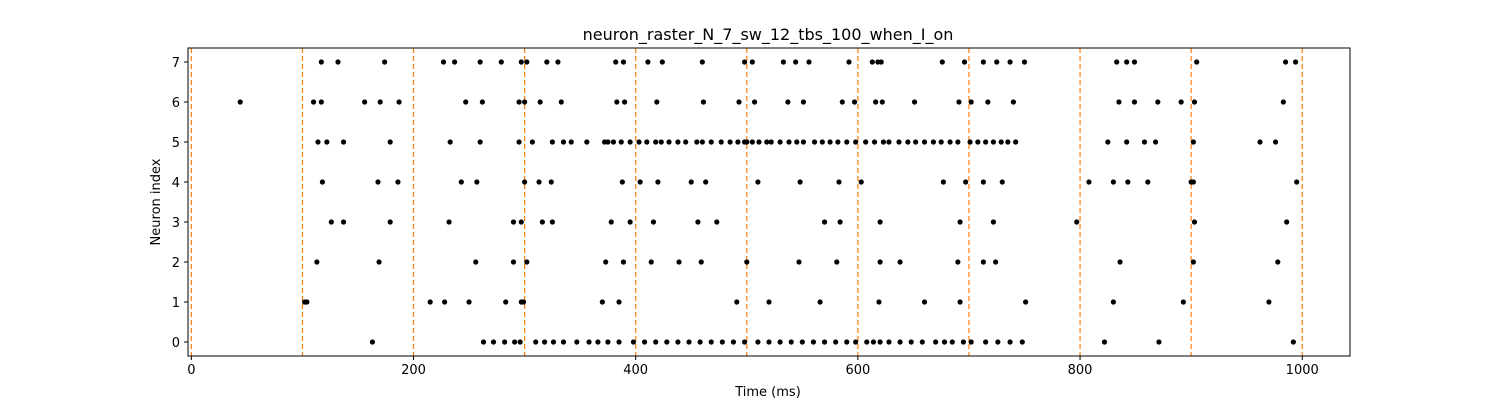  I want to click on x-tick-label: 0, so click(191, 370).